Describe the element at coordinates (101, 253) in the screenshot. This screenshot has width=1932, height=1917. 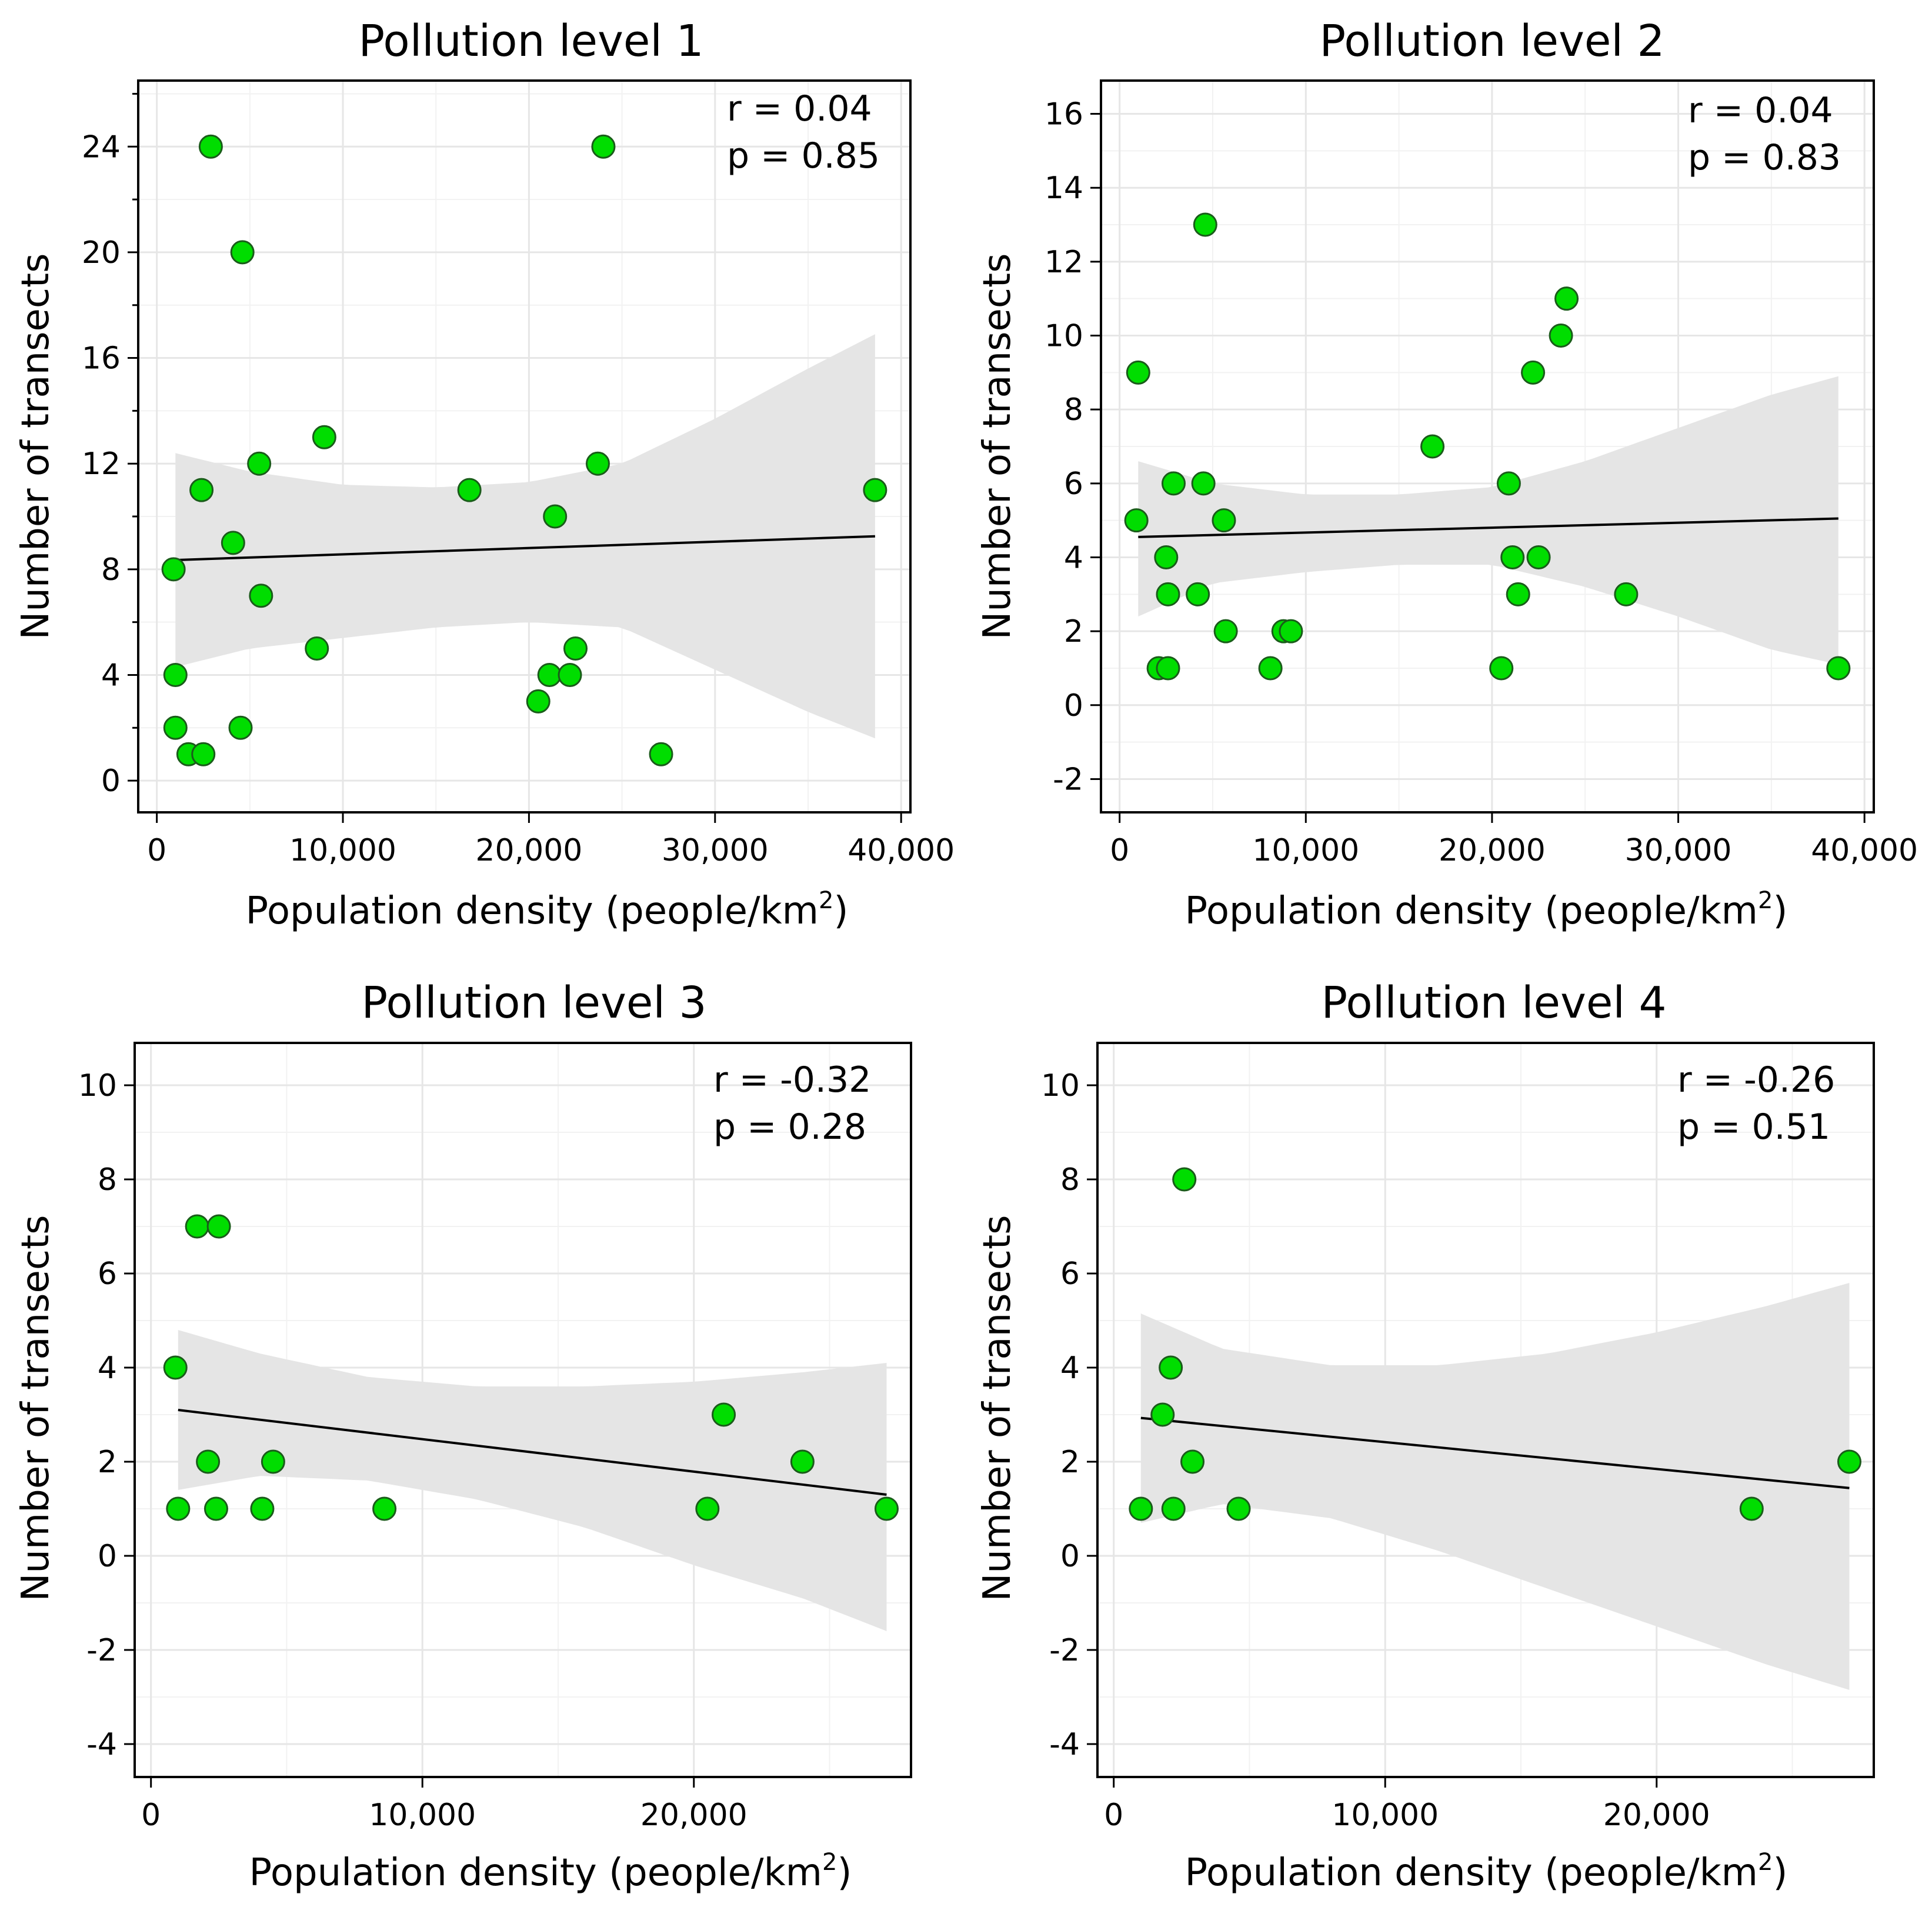
I see `y-tick-label: 20` at that location.